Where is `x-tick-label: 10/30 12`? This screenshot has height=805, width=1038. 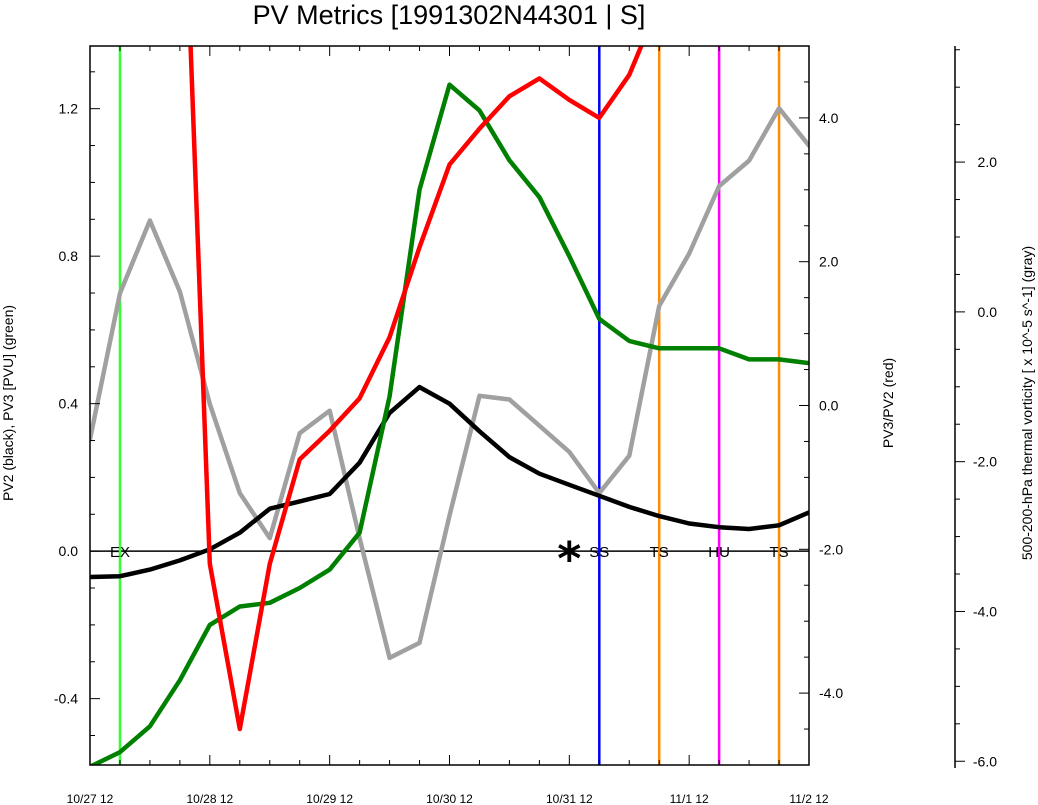
x-tick-label: 10/30 12 is located at coordinates (449, 798).